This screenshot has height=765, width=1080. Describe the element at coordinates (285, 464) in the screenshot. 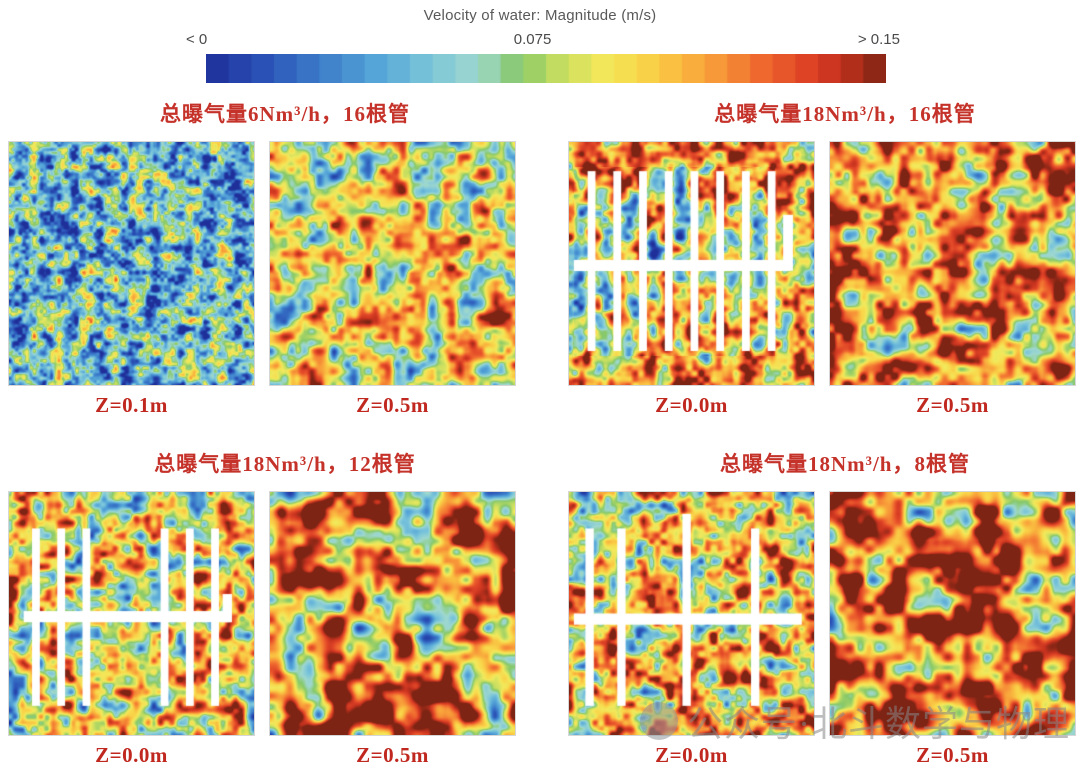

I see `case-title: 总曝气量18Nm³/h，12根管` at that location.